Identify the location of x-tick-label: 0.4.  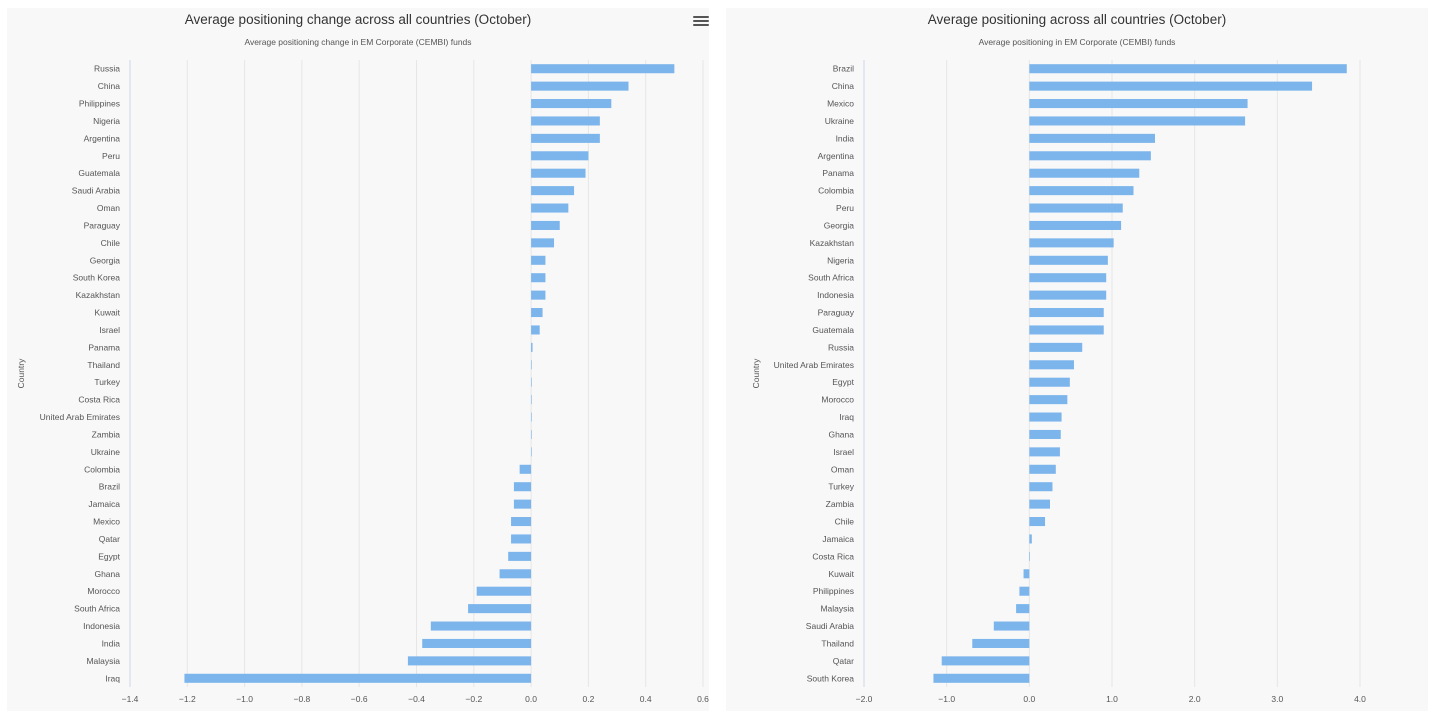
(646, 699).